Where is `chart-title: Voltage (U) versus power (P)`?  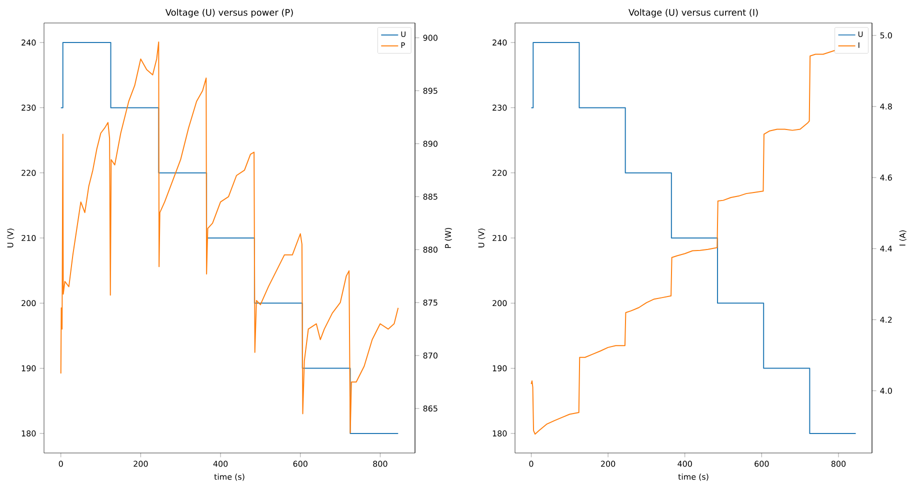 chart-title: Voltage (U) versus power (P) is located at coordinates (229, 13).